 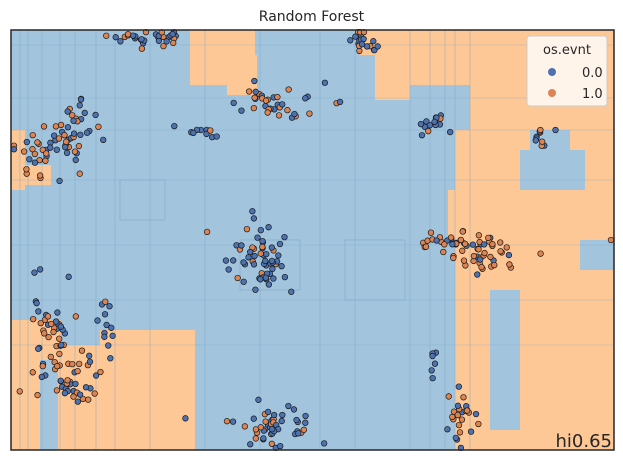 I want to click on legend-label-0: 0.0, so click(x=592, y=73).